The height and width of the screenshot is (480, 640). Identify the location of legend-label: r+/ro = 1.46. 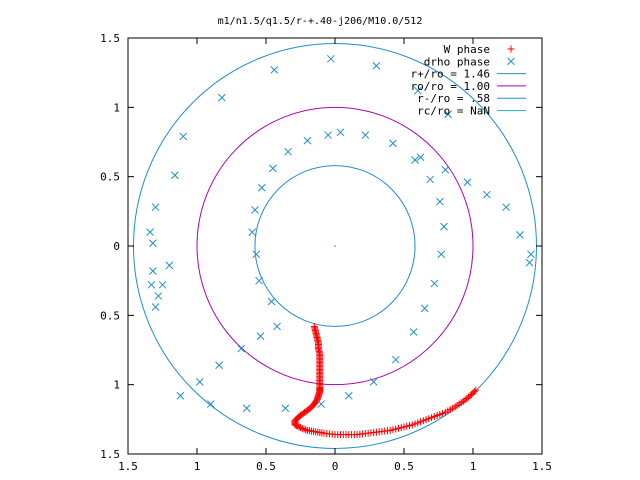
(450, 74).